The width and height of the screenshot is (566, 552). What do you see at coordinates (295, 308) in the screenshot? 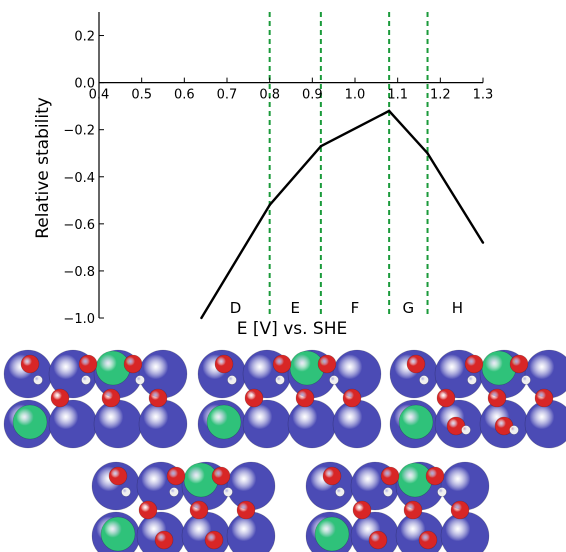
I see `region-label-E: E` at bounding box center [295, 308].